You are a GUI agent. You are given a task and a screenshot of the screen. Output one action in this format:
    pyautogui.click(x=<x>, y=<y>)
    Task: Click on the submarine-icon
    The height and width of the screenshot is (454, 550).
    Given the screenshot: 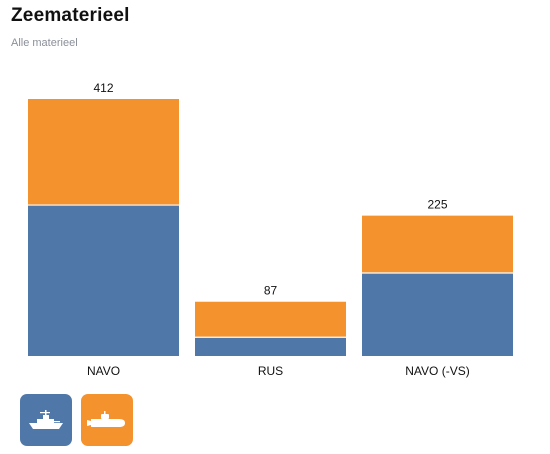 What is the action you would take?
    pyautogui.click(x=106, y=419)
    